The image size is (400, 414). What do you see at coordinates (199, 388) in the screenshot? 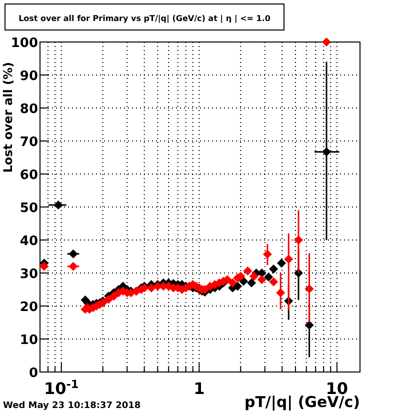
I see `x-tick-label: 1` at bounding box center [199, 388].